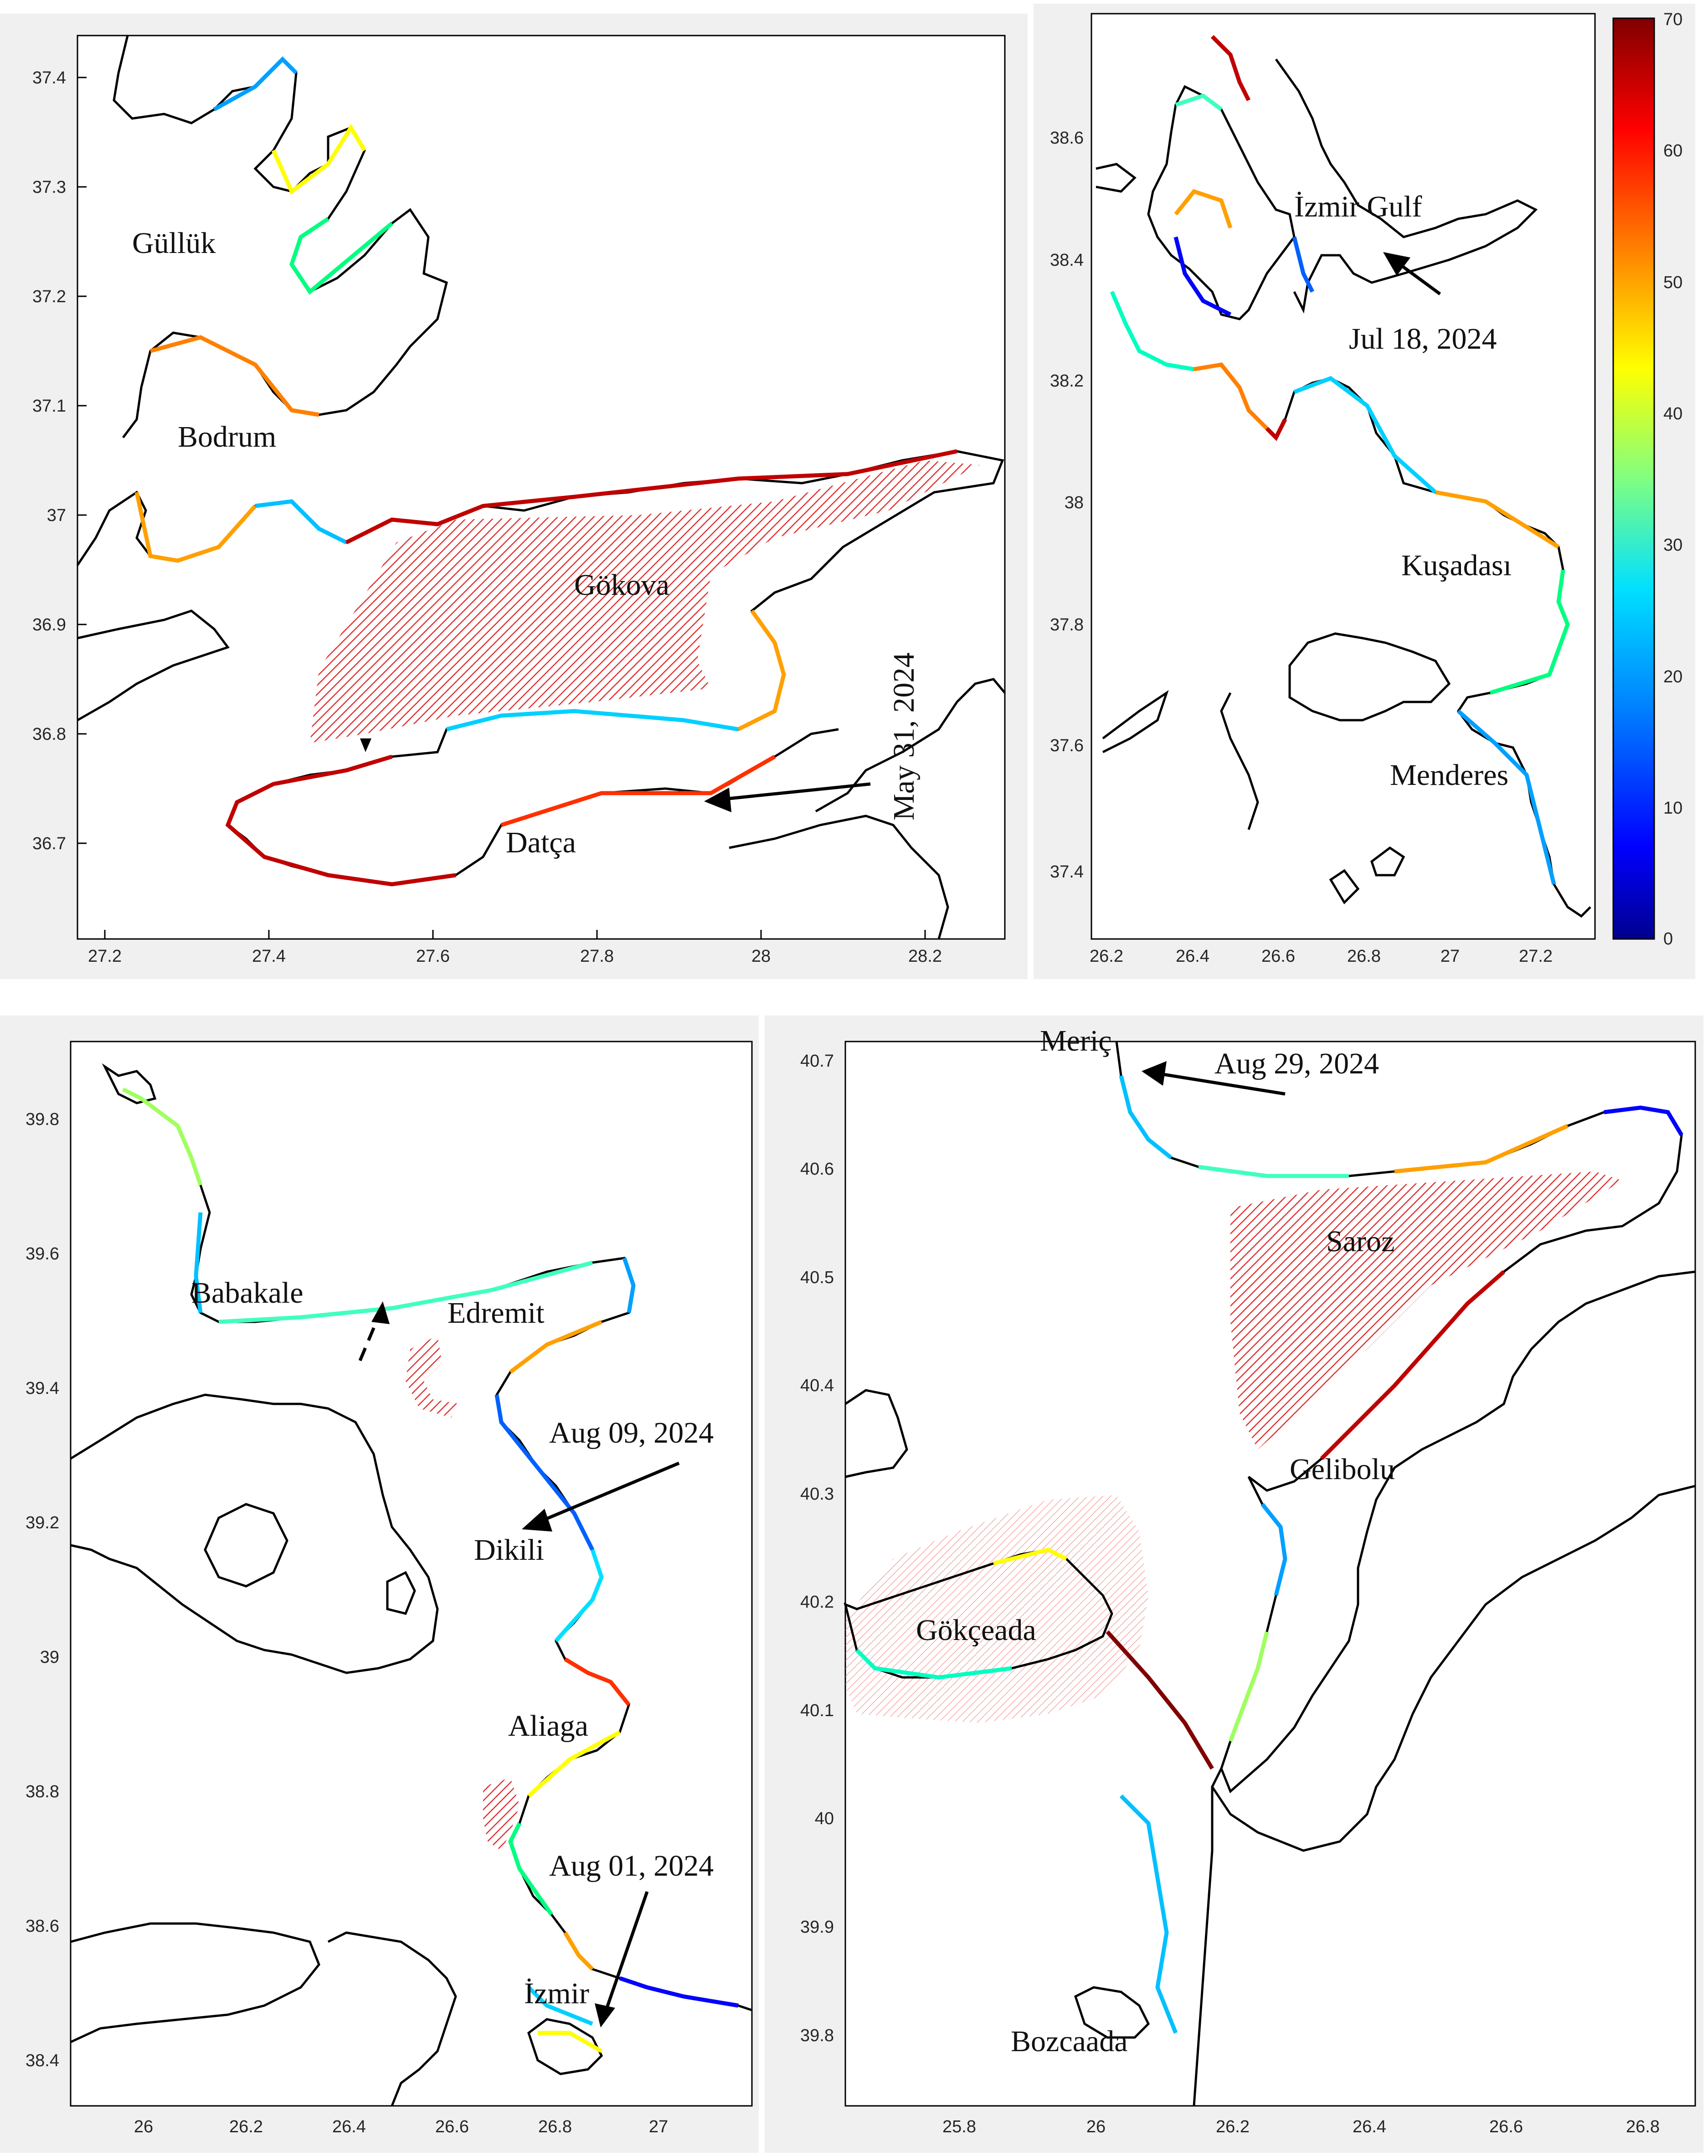  What do you see at coordinates (269, 956) in the screenshot?
I see `x-tick-label: 27.4` at bounding box center [269, 956].